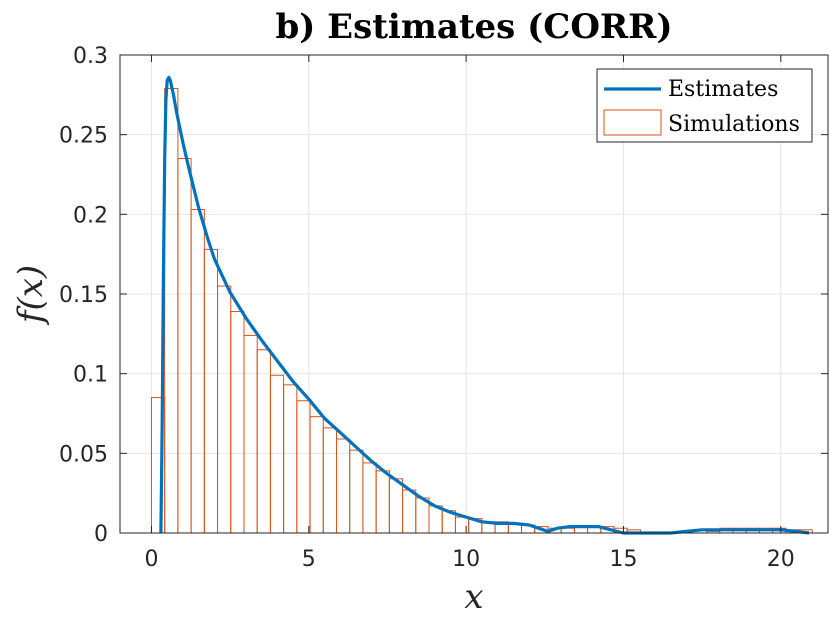  I want to click on y-tick-label: 0.1, so click(90, 375).